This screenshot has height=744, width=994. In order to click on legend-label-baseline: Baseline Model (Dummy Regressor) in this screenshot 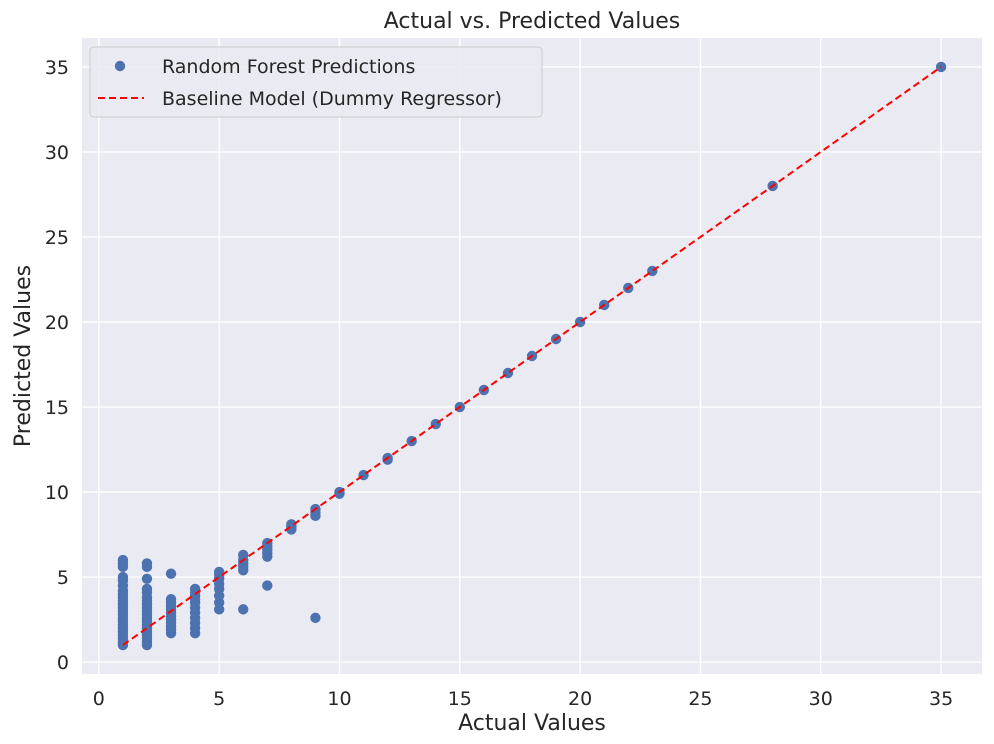, I will do `click(332, 99)`.